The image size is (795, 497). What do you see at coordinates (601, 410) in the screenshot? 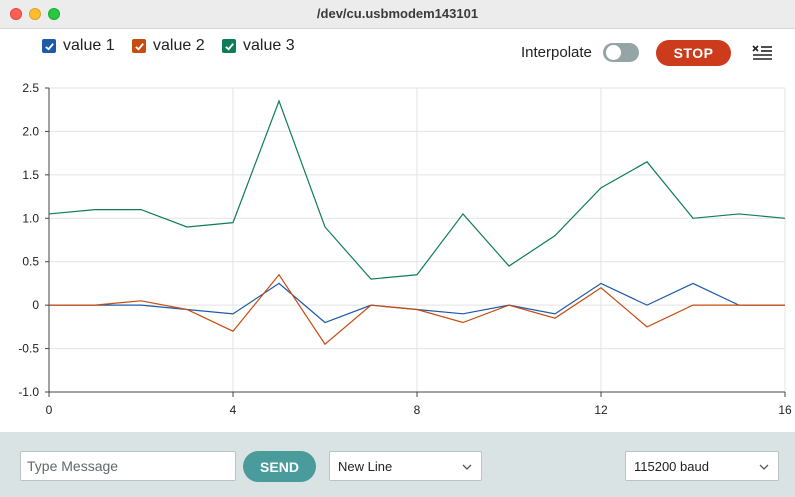
I see `x-tick-label: 12` at bounding box center [601, 410].